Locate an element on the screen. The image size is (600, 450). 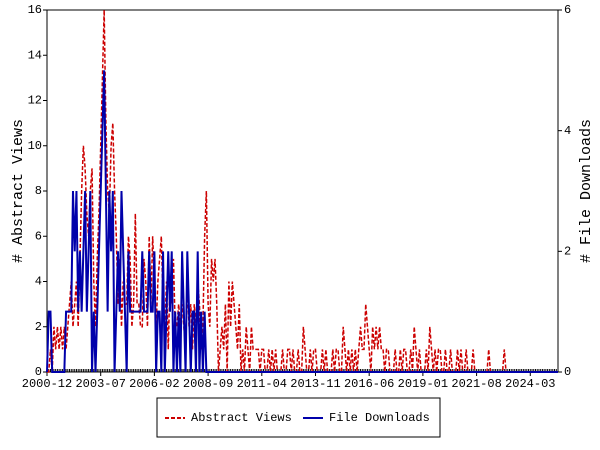
x-tick-label: 2016-06 is located at coordinates (369, 384).